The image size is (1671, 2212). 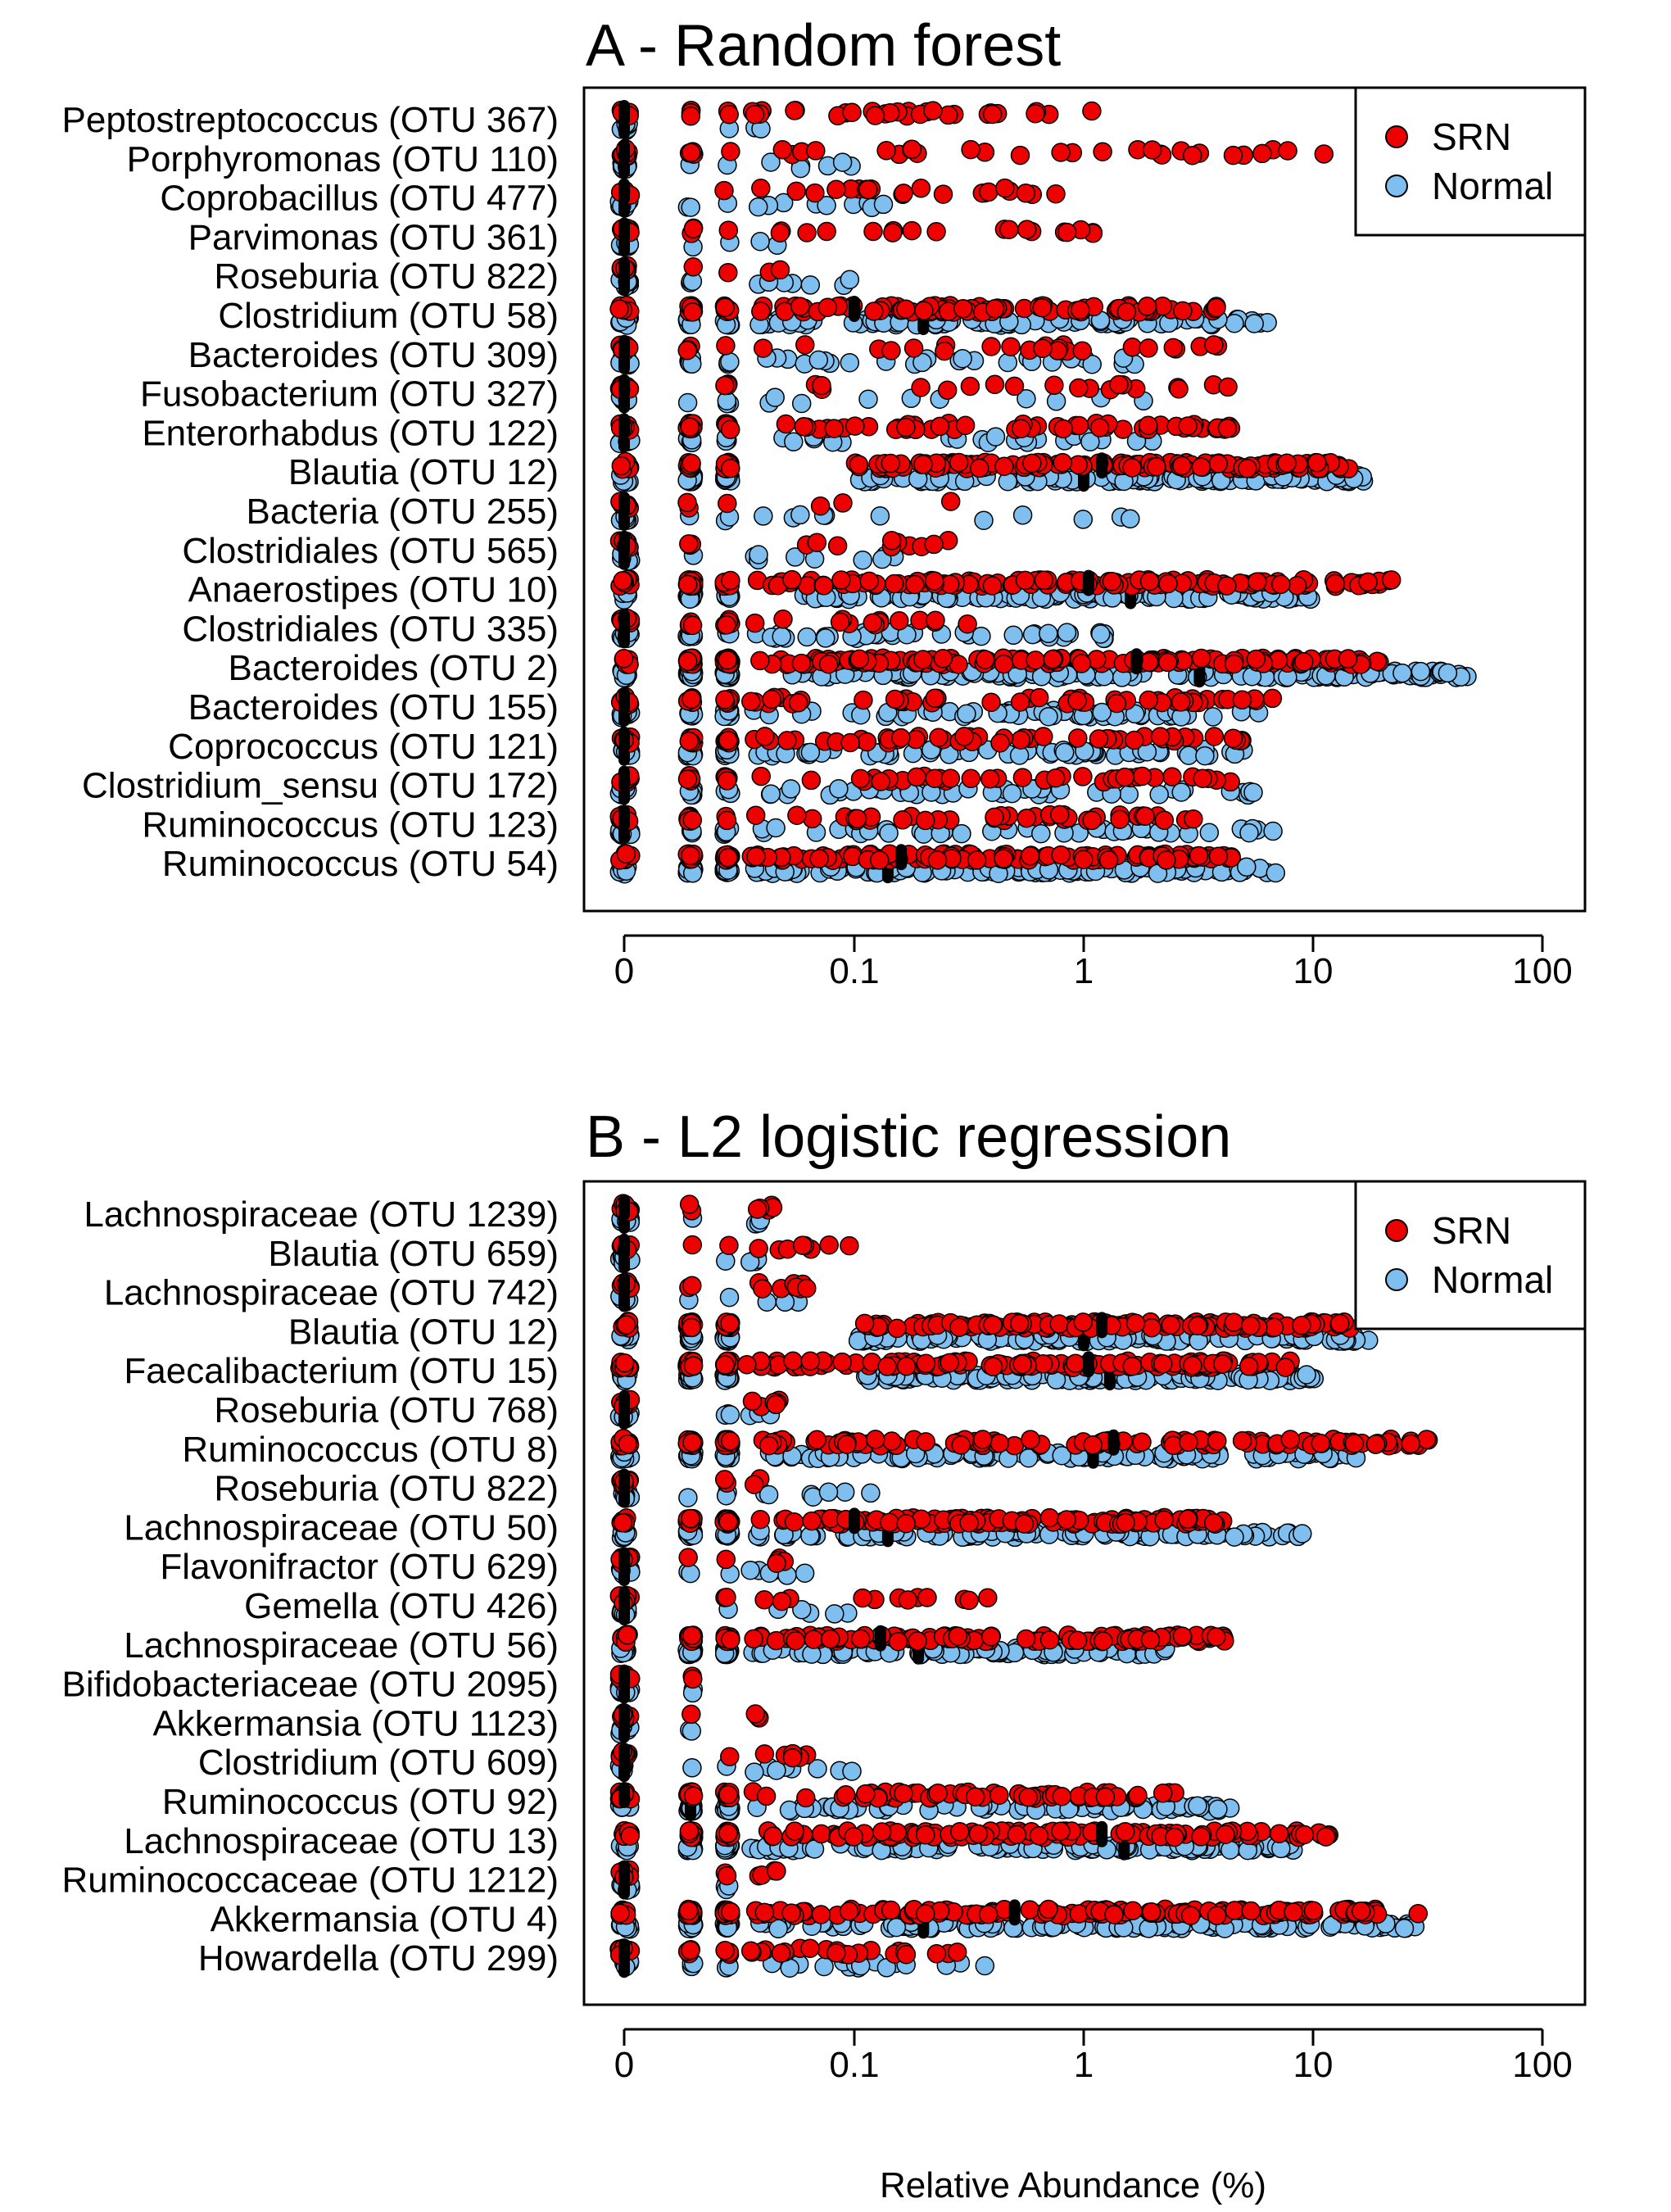 I want to click on row-label: Coprococcus (OTU 121), so click(x=363, y=747).